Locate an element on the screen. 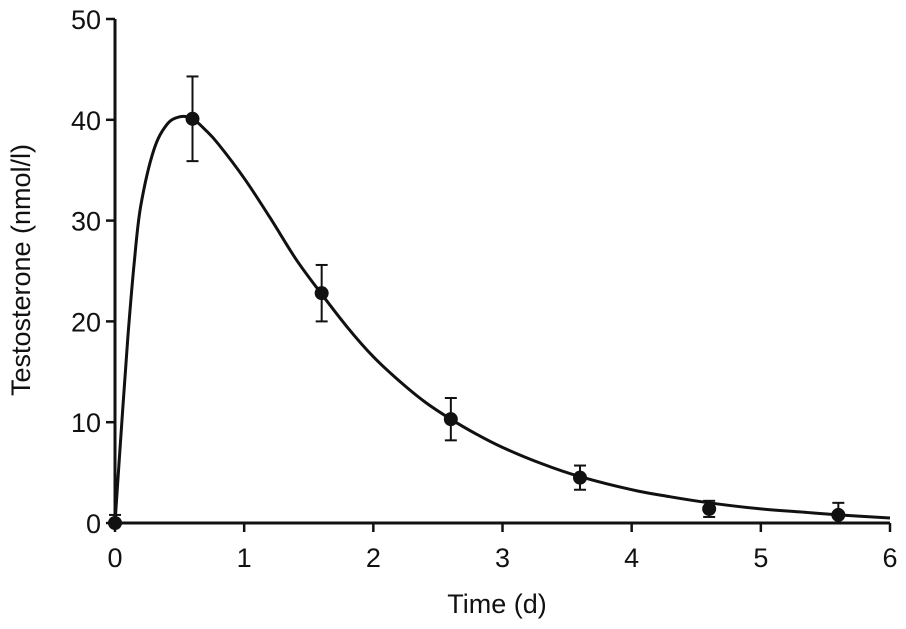 This screenshot has height=629, width=906. x-tick-label: 3 is located at coordinates (502, 558).